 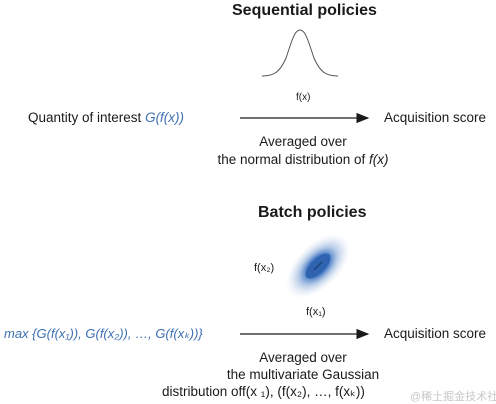 What do you see at coordinates (303, 159) in the screenshot?
I see `sequential-caption-line2: the normal distribution of f(x)` at bounding box center [303, 159].